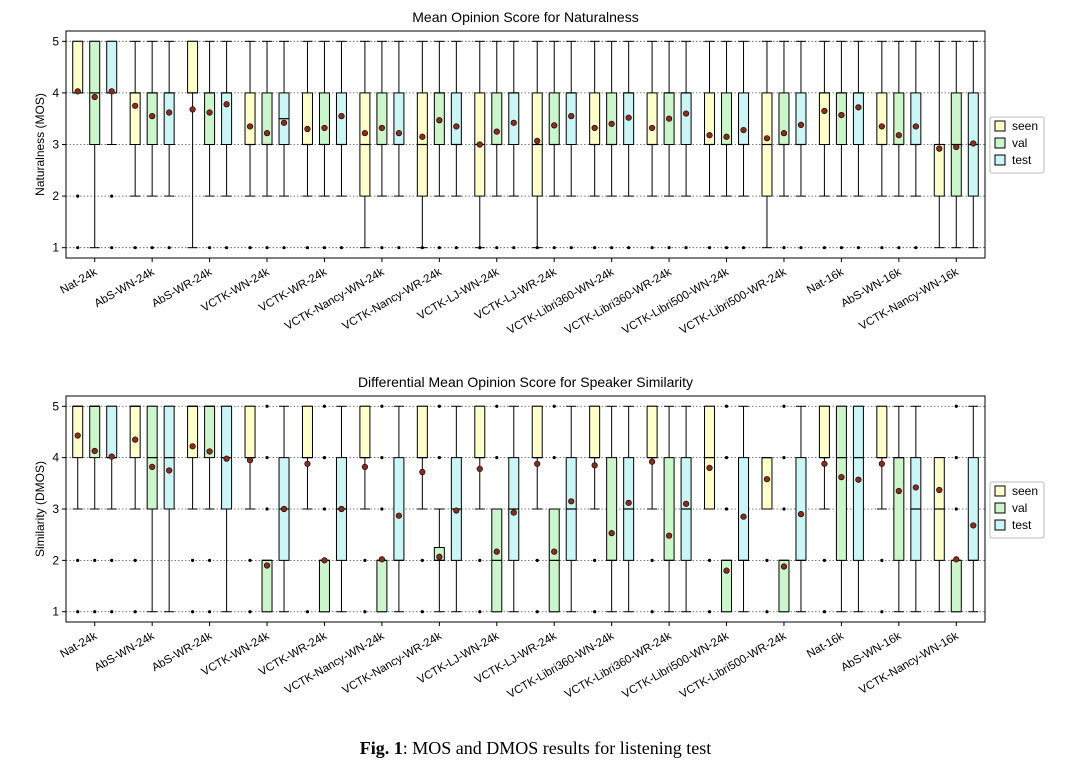 This screenshot has height=763, width=1071. Describe the element at coordinates (392, 299) in the screenshot. I see `x-tick-label: VCTK-Nancy-WR-24k` at that location.